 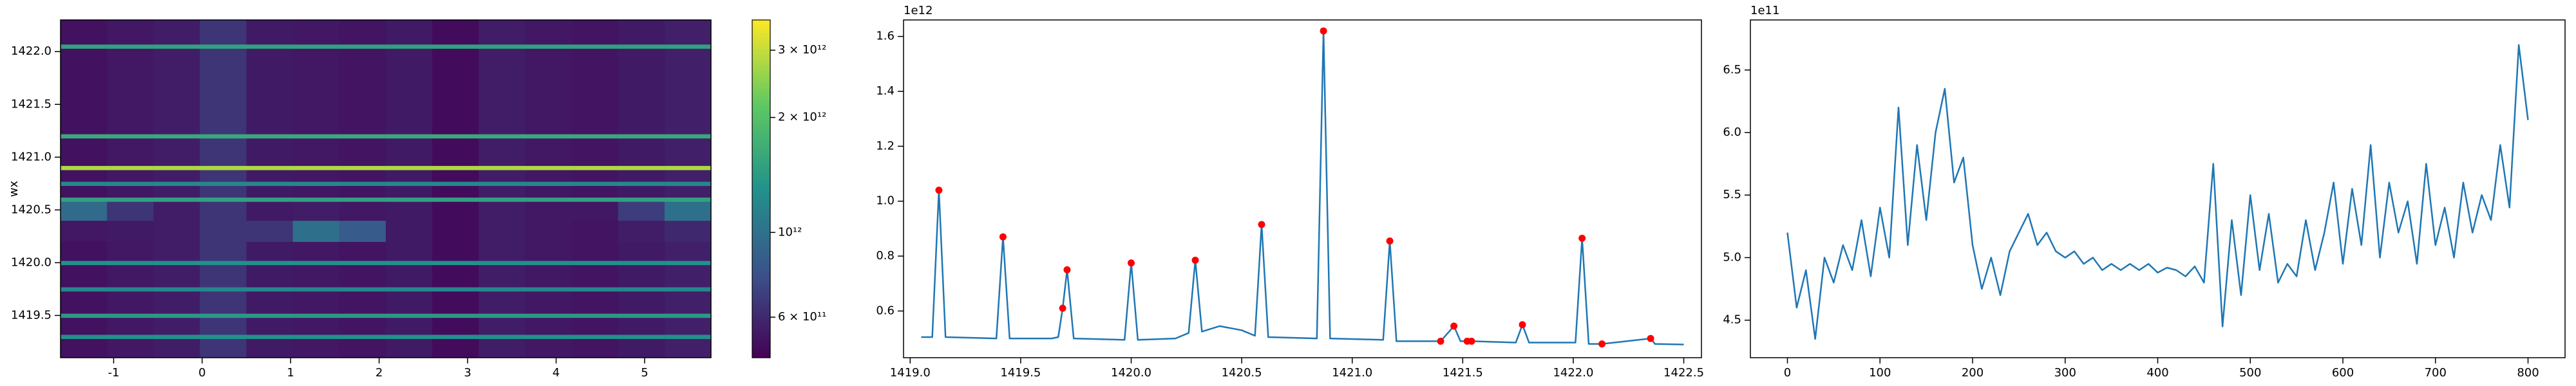 What do you see at coordinates (910, 373) in the screenshot?
I see `x-tick-label: 1419.0` at bounding box center [910, 373].